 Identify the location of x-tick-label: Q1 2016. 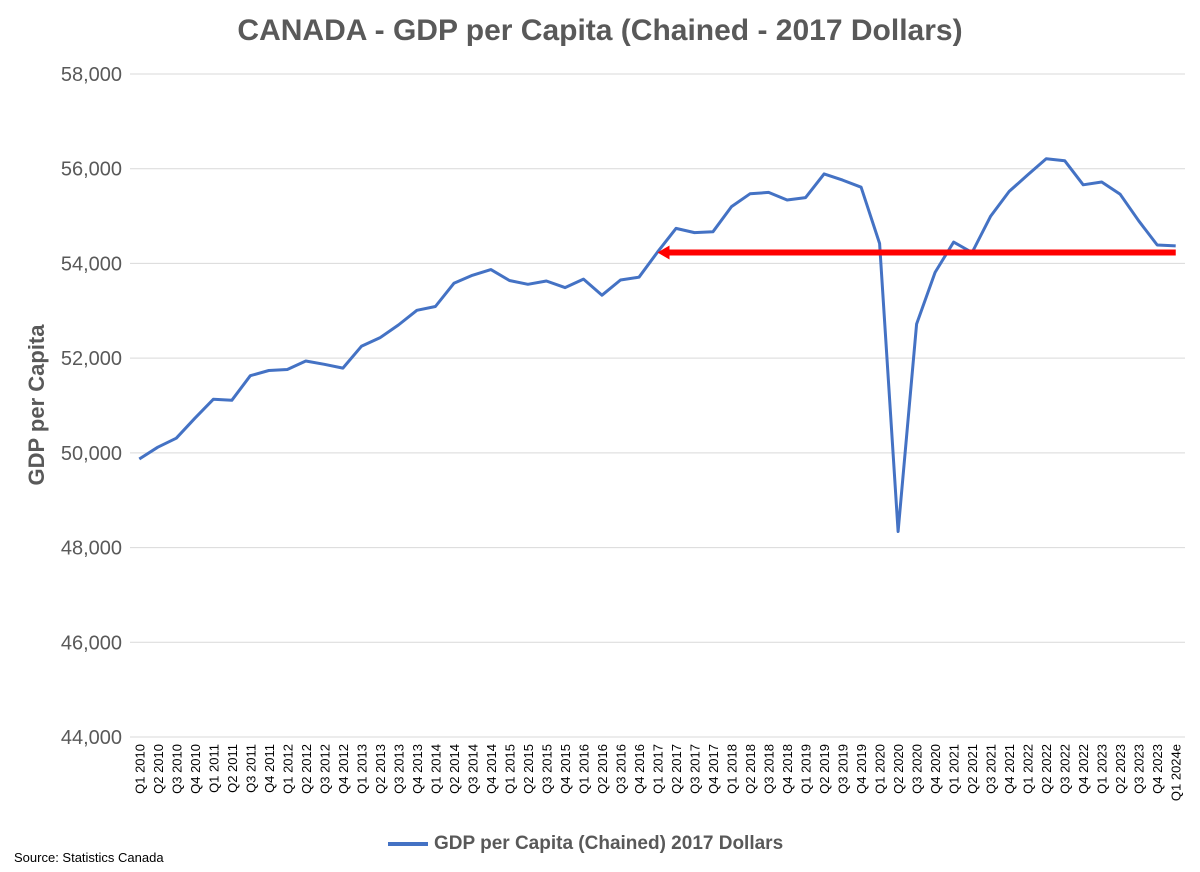
(583, 769).